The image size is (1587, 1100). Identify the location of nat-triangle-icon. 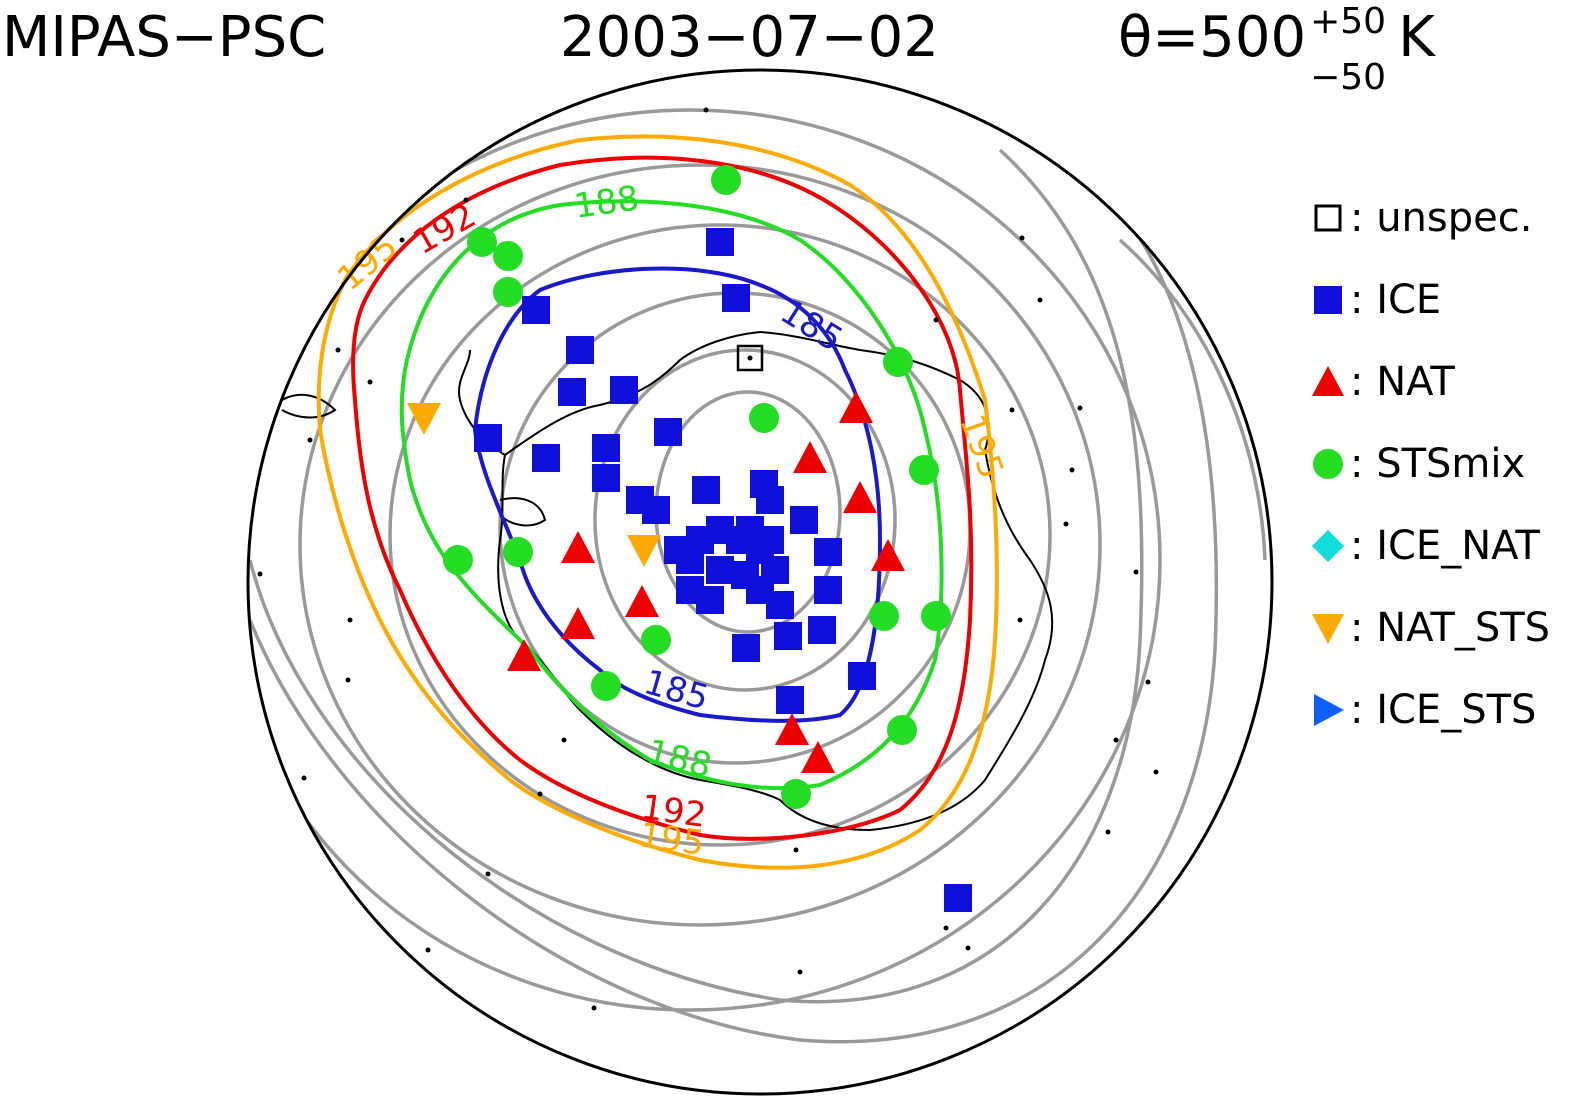
(1328, 381).